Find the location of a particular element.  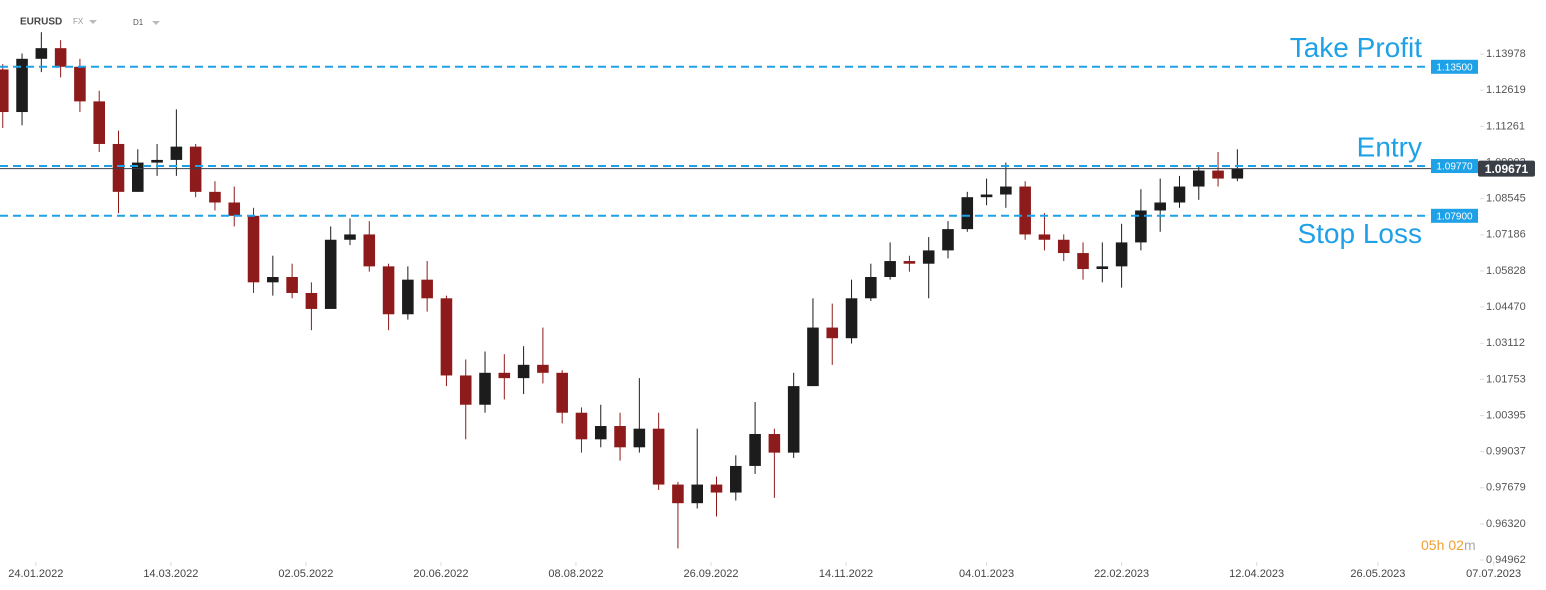

timer: 05h 02m is located at coordinates (1448, 545).